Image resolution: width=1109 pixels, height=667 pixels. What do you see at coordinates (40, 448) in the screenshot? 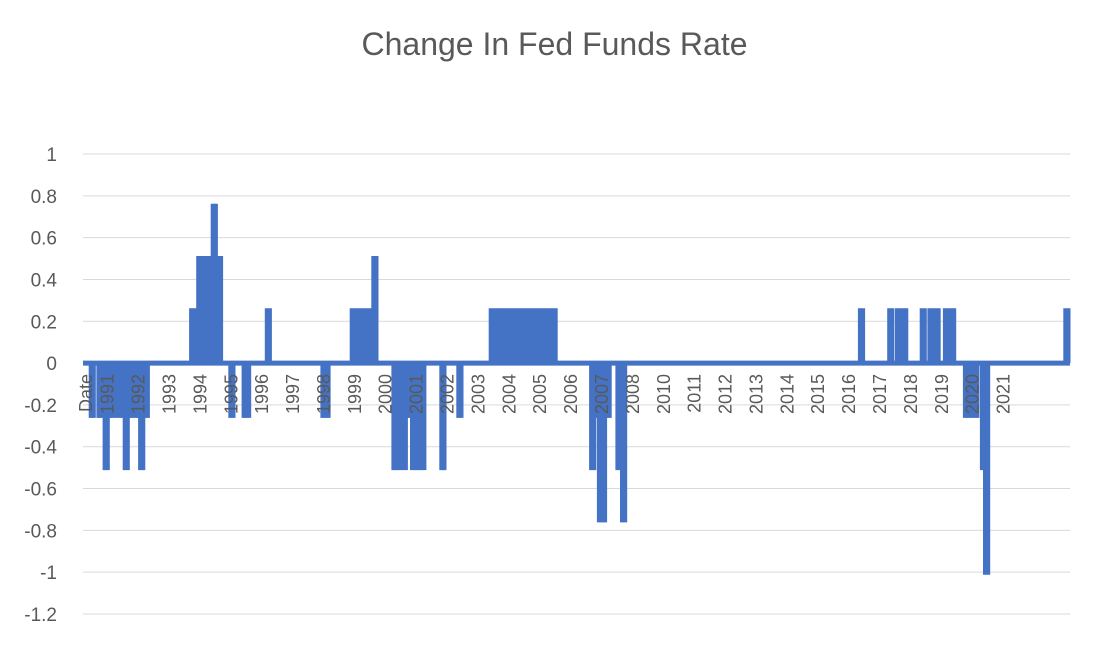
I see `y-tick-label: -0.4` at bounding box center [40, 448].